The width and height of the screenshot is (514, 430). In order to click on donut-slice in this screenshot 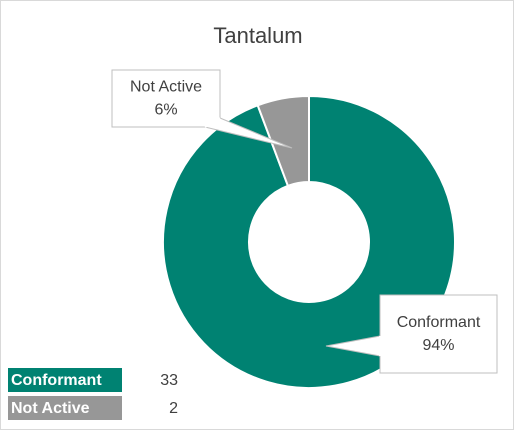, I will do `click(283, 141)`.